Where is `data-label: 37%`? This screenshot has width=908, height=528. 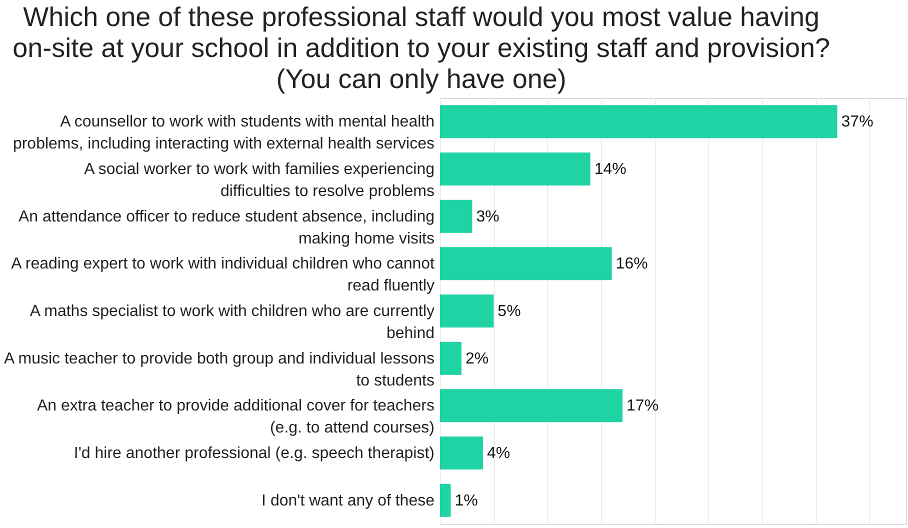
data-label: 37% is located at coordinates (857, 122).